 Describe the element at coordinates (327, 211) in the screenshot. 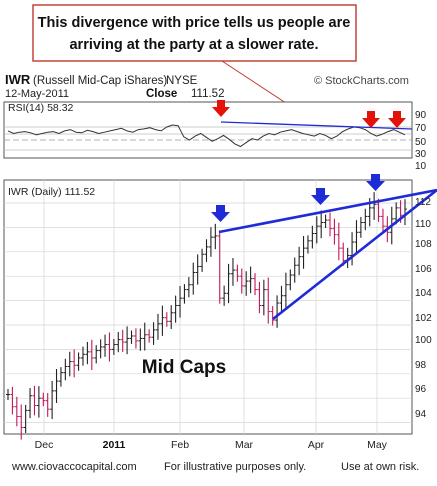

I see `upper-trendline` at that location.